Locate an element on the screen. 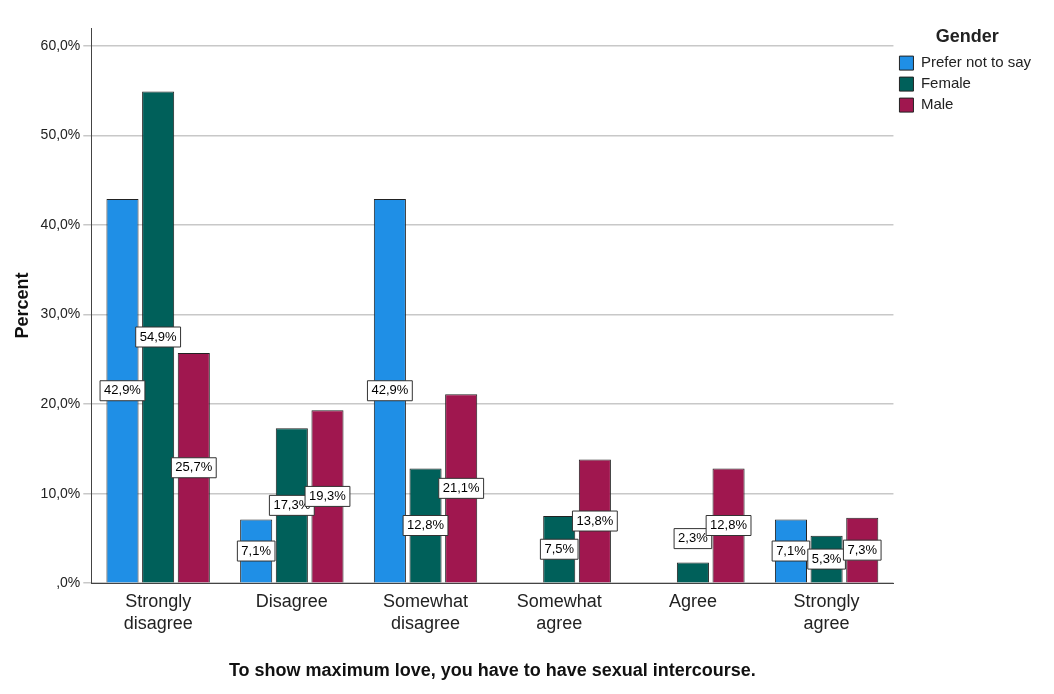 The image size is (1054, 694). y-tick-label: 50,0% is located at coordinates (60, 134).